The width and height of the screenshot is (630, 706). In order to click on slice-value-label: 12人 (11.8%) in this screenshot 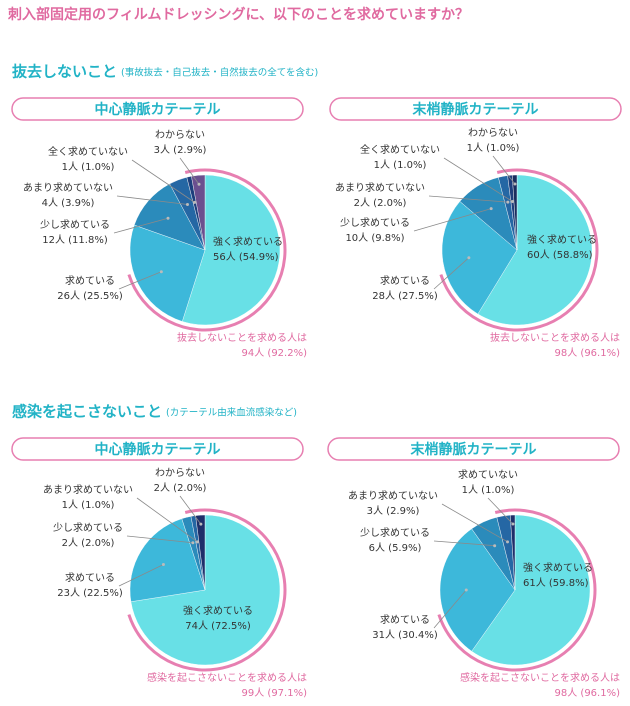, I will do `click(75, 240)`.